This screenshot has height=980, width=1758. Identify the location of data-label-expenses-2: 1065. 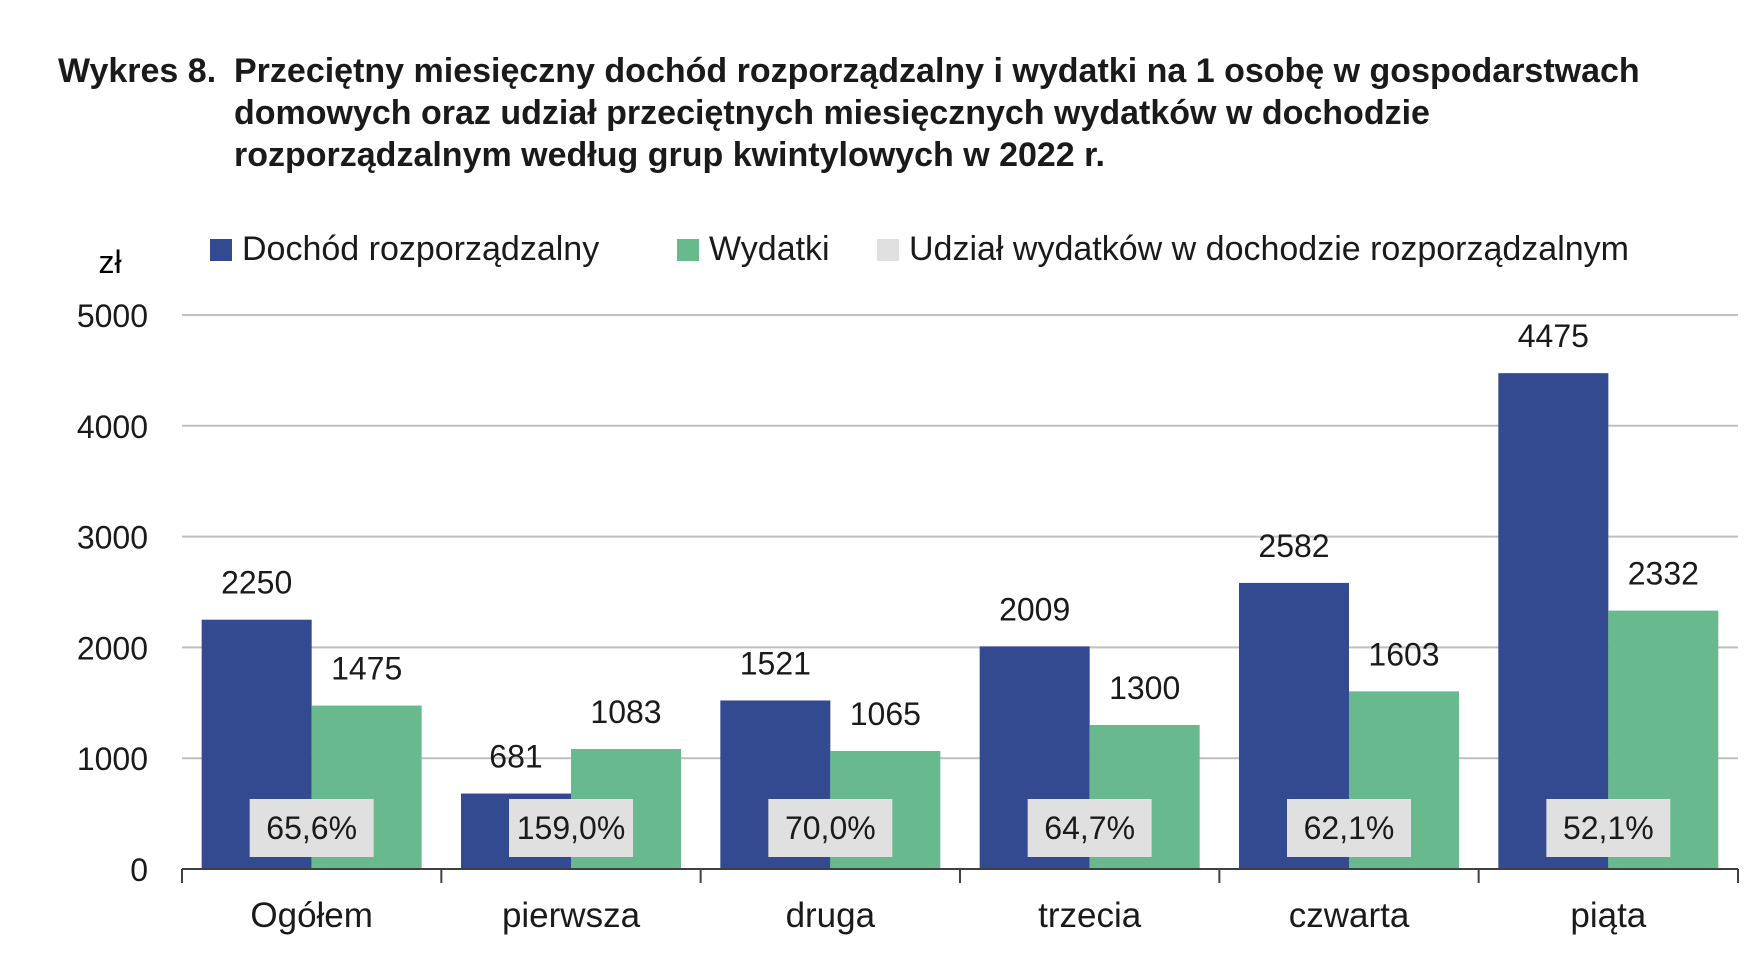
(885, 714).